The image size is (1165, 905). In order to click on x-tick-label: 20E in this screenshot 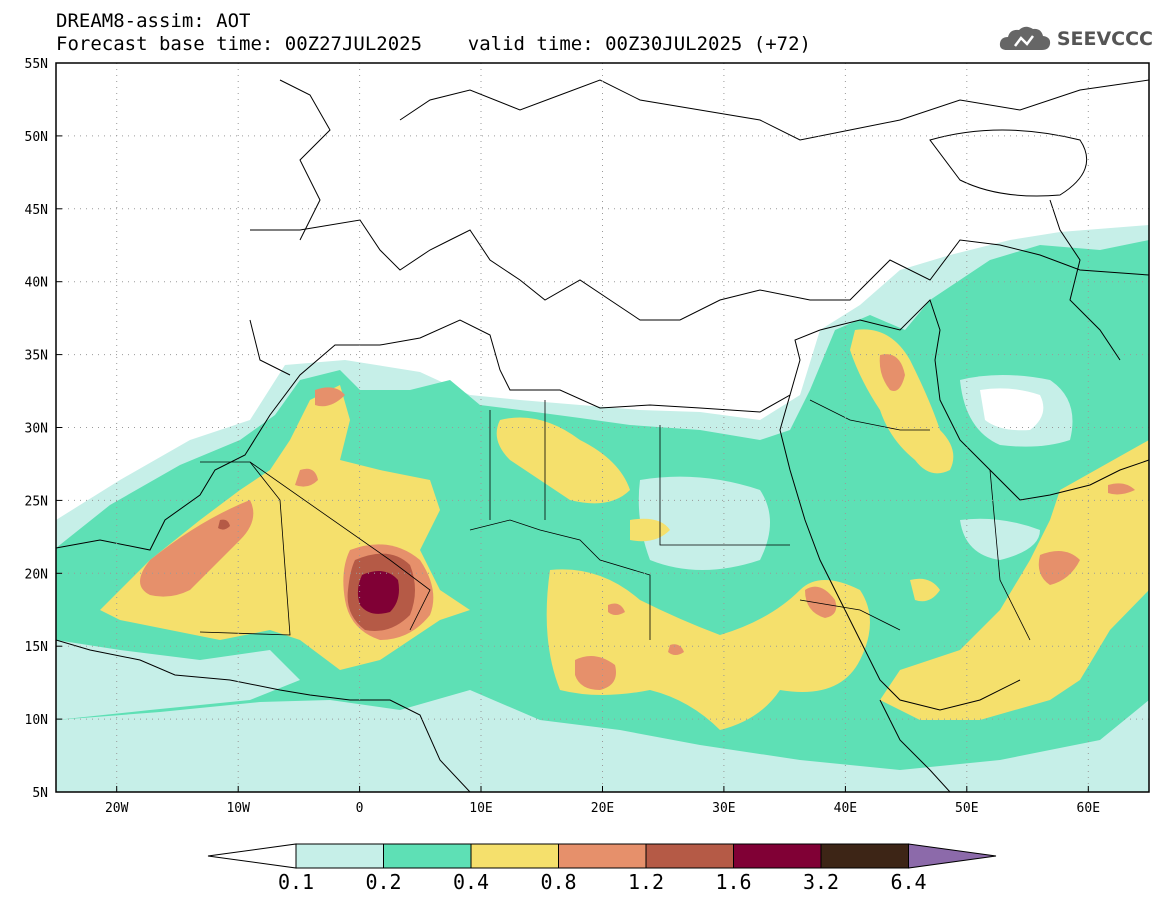, I will do `click(602, 808)`.